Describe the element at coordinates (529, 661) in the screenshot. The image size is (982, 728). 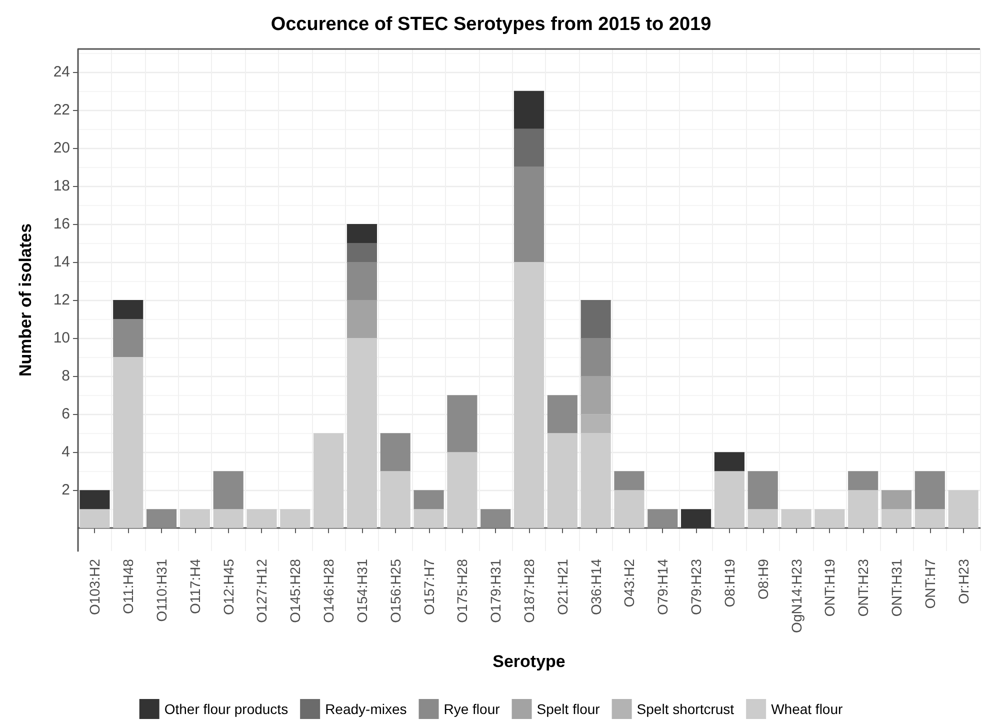
I see `x-axis-title: Serotype` at that location.